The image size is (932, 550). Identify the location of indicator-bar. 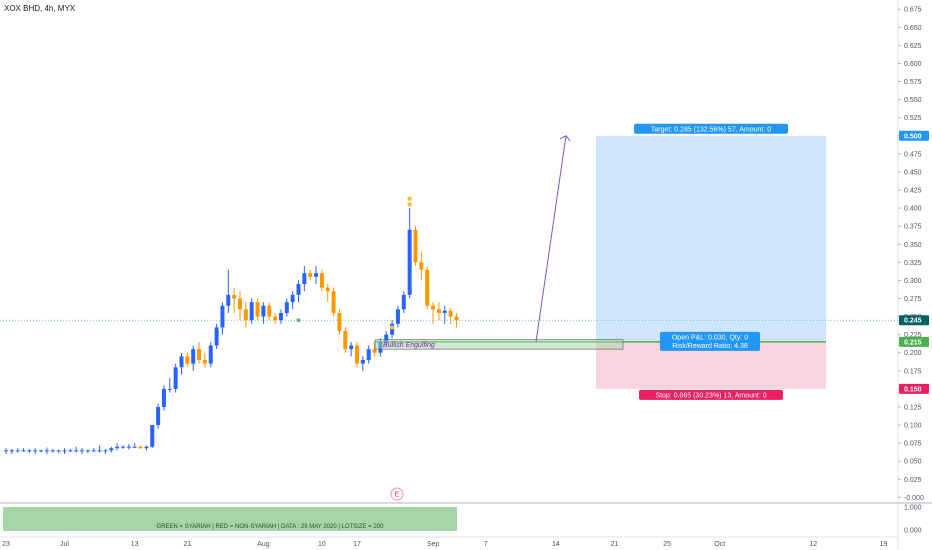
(230, 519).